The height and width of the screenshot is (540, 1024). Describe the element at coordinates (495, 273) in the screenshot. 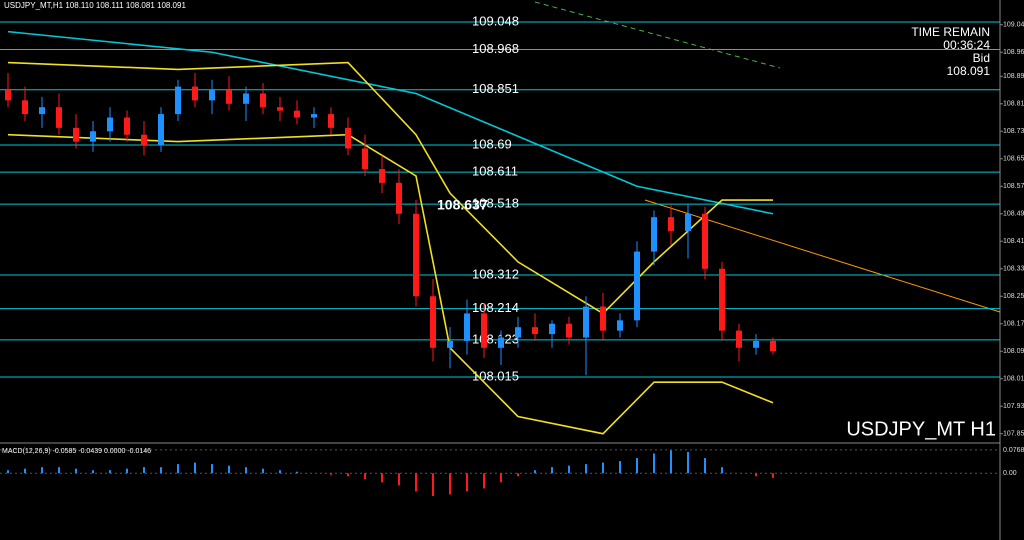

I see `level-label: 108.312` at that location.